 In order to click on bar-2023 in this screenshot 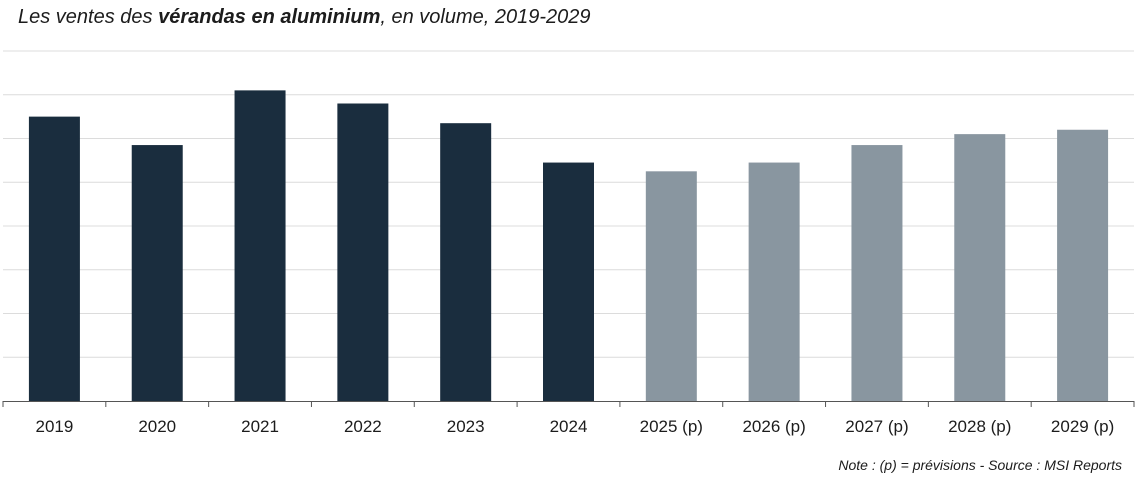, I will do `click(466, 262)`.